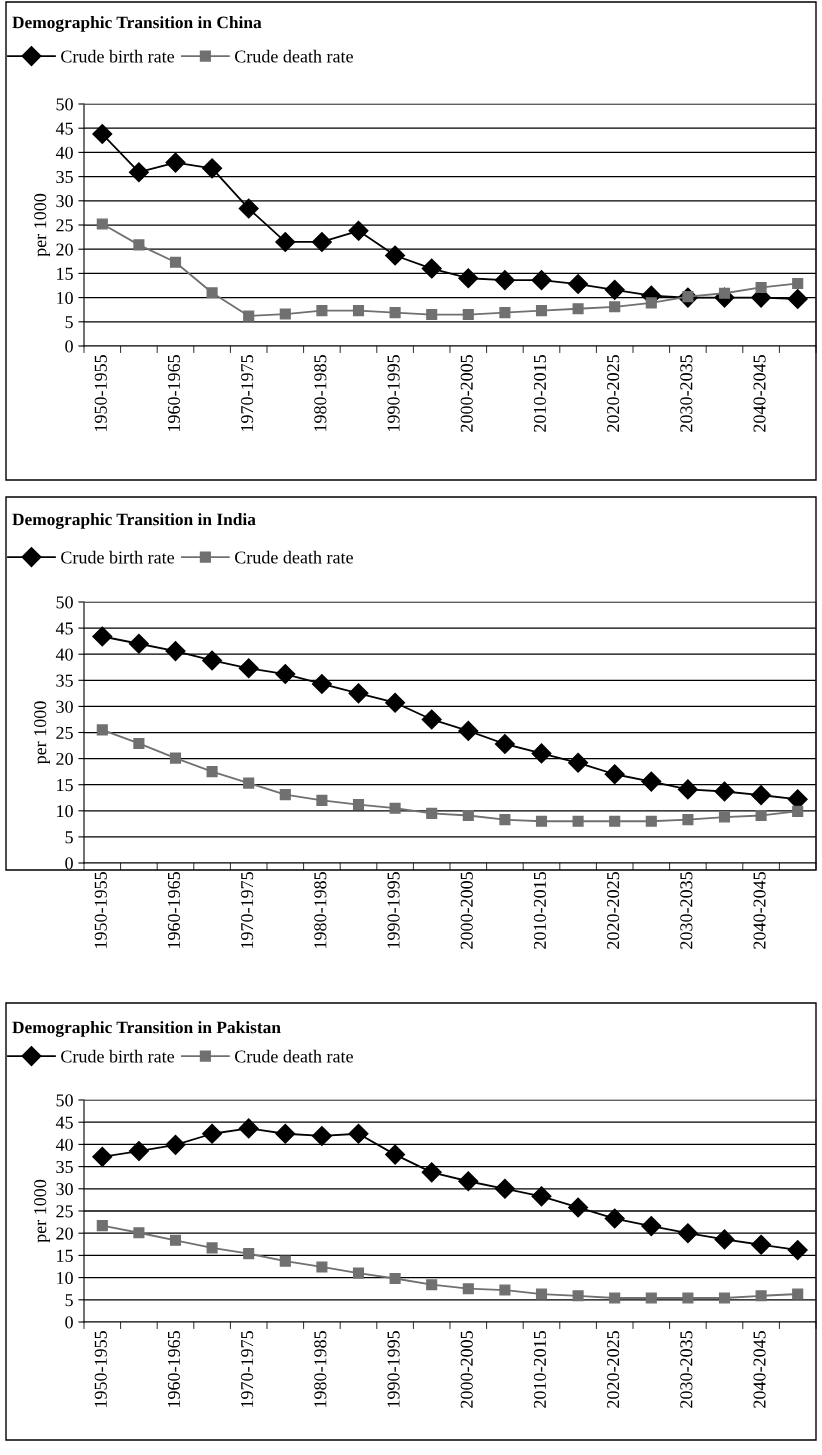 This screenshot has height=1455, width=822. What do you see at coordinates (134, 521) in the screenshot?
I see `chart-title: Demographic Transition in India` at bounding box center [134, 521].